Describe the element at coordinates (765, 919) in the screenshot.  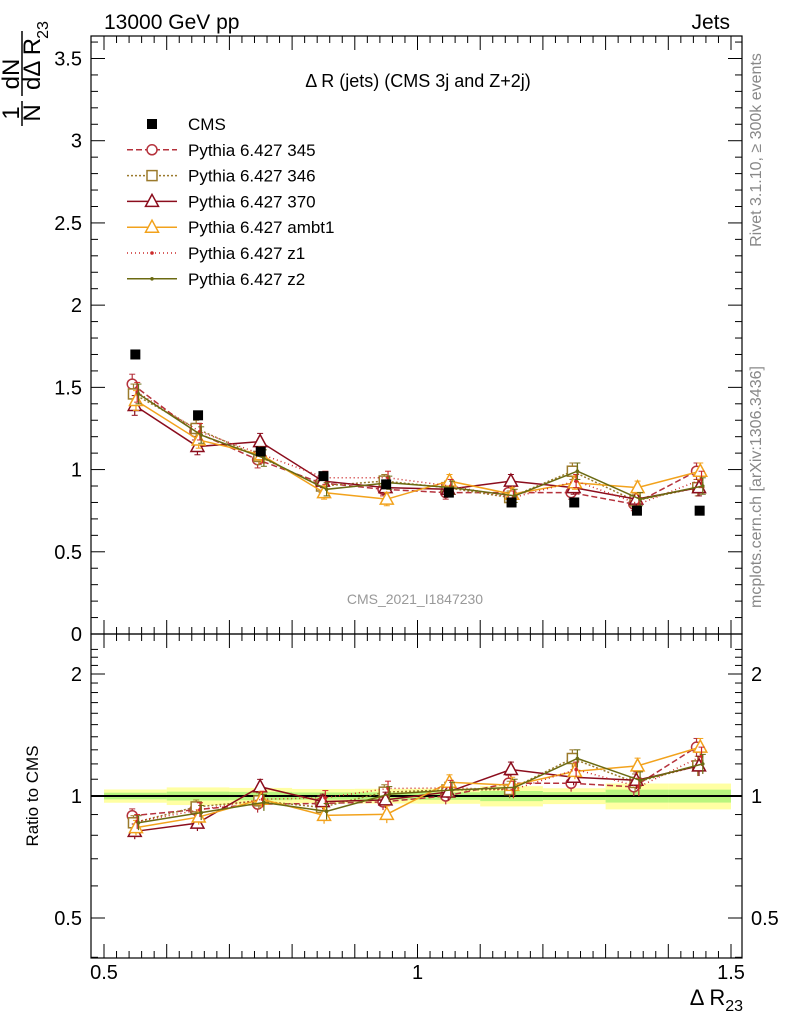
I see `y-tick-label-ratio-right: 0.5` at that location.